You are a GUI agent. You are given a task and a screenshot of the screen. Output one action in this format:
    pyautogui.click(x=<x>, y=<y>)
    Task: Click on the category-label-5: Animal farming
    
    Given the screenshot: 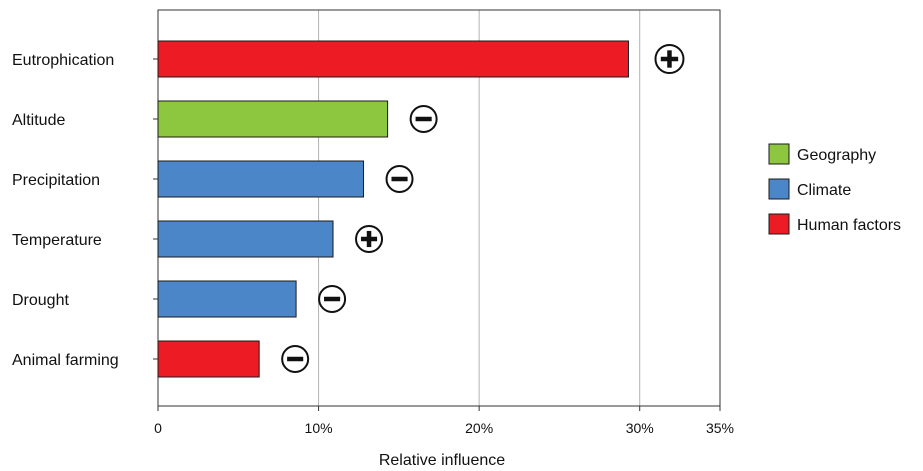 What is the action you would take?
    pyautogui.click(x=65, y=360)
    